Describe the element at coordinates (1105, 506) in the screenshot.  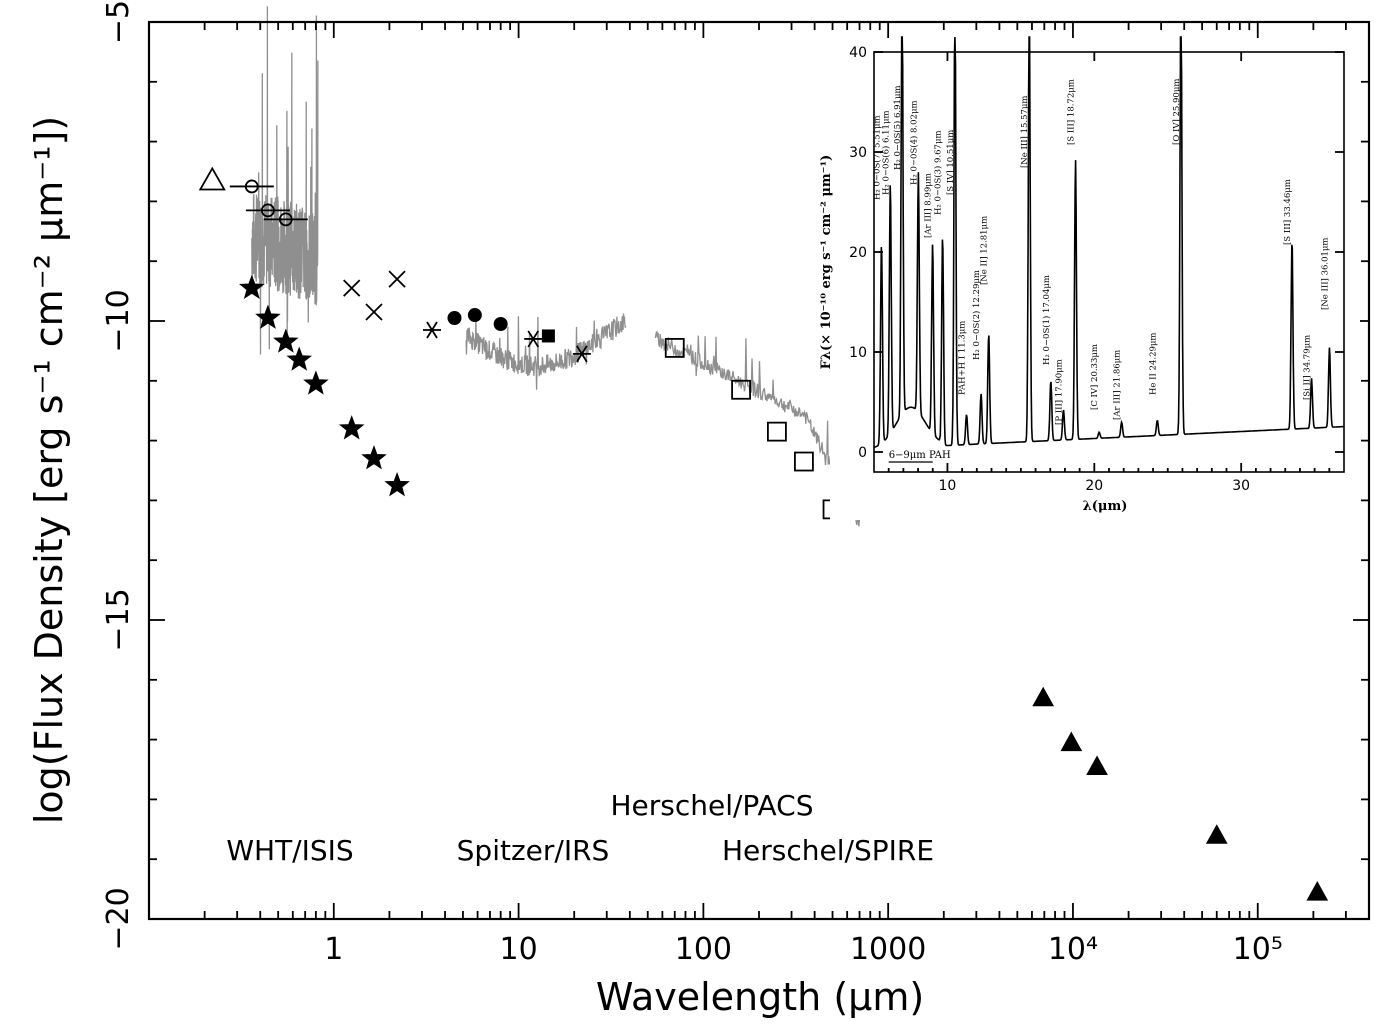
I see `inset-x-axis-label: λ(μm)` at that location.